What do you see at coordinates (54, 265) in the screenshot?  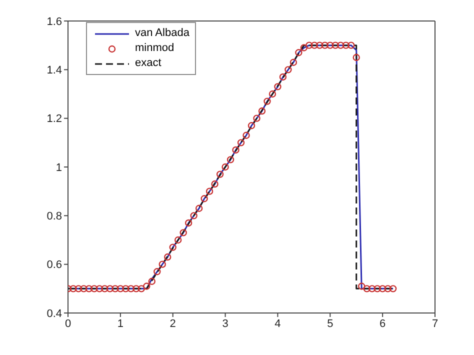 I see `y-tick-label: 0.6` at bounding box center [54, 265].